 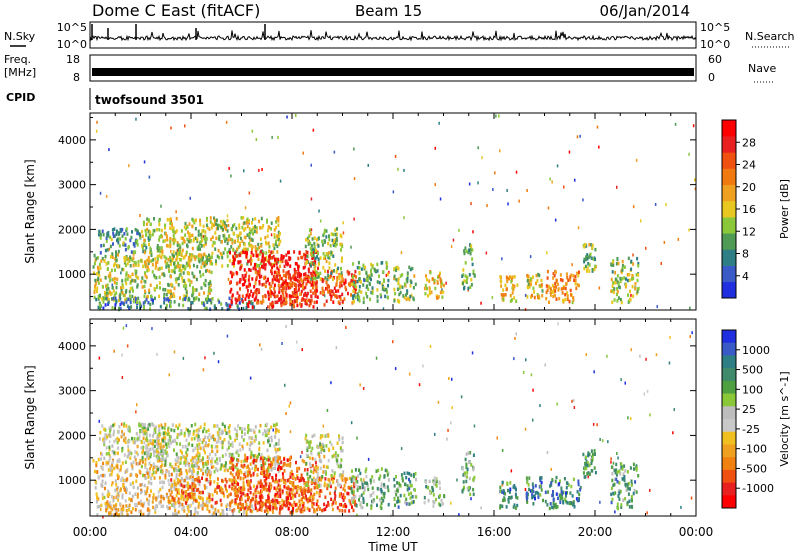 I want to click on y-axis-label: Slant Range [km], so click(x=30, y=211).